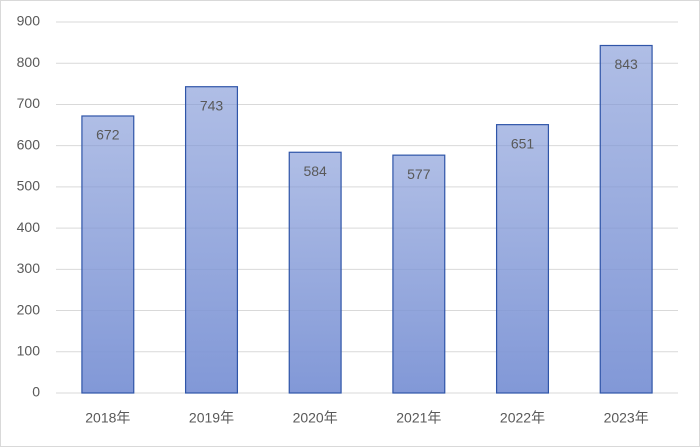  Describe the element at coordinates (522, 418) in the screenshot. I see `x-tick-label: 2022年` at that location.